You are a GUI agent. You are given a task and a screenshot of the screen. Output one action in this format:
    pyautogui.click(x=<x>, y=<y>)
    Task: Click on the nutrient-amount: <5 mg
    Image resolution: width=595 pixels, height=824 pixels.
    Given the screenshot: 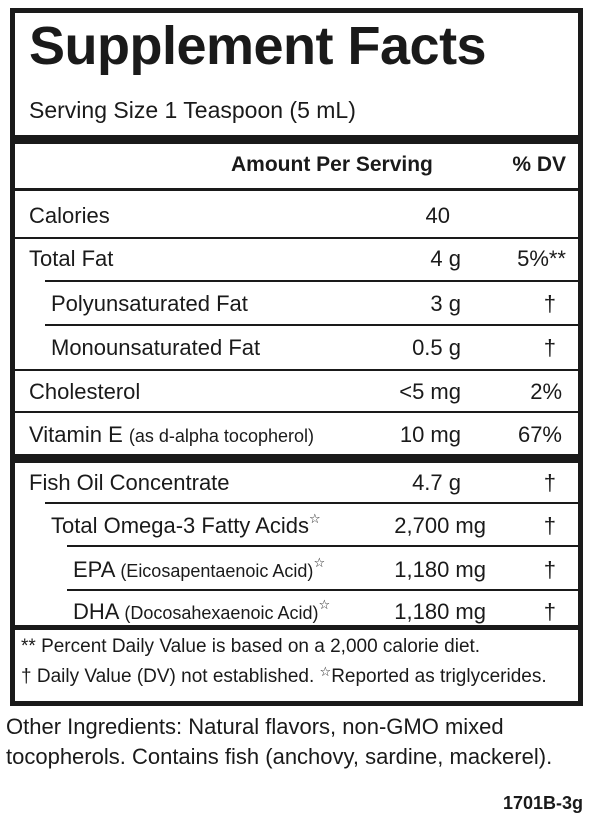 What is the action you would take?
    pyautogui.click(x=430, y=391)
    